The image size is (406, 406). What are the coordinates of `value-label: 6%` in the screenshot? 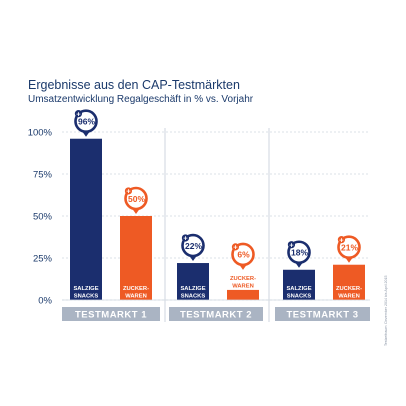 It's located at (243, 255).